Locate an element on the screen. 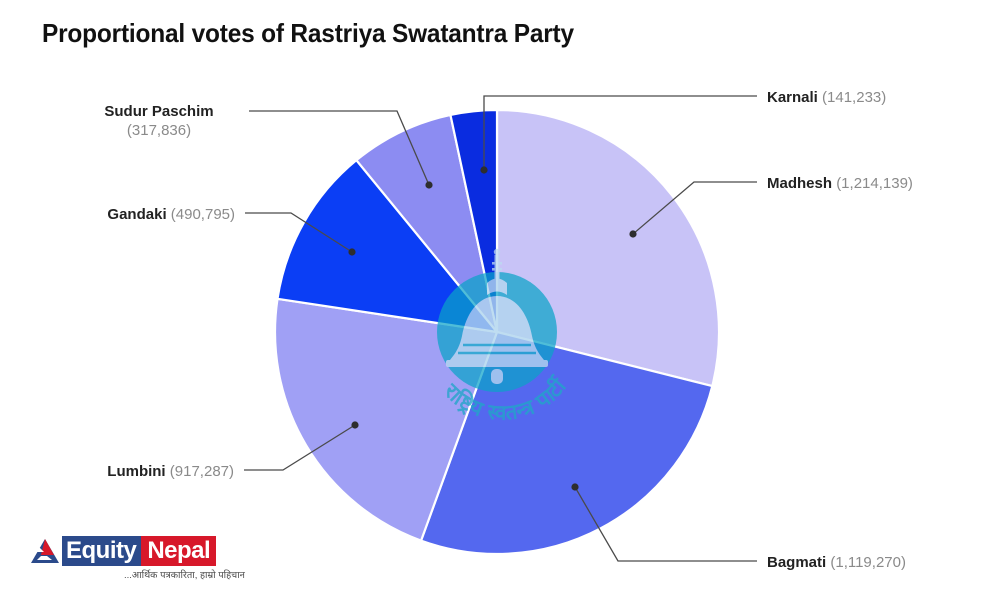 Image resolution: width=1000 pixels, height=600 pixels. leader-dot-lumbini is located at coordinates (355, 425).